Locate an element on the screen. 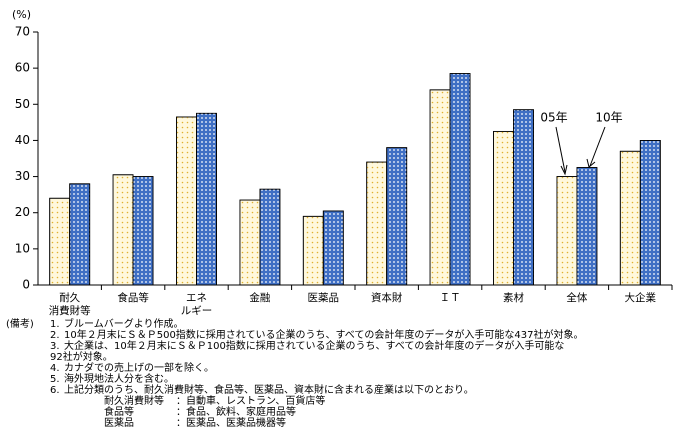 The image size is (683, 442). note-text: 海外現地法人分を含む。 is located at coordinates (119, 378).